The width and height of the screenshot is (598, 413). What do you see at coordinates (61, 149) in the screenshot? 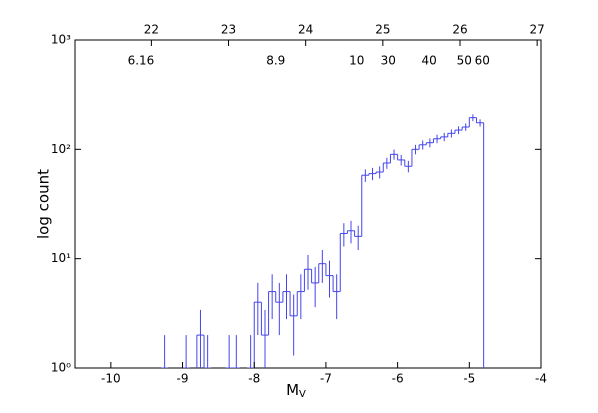
I see `y-tick-label: 10²` at bounding box center [61, 149].